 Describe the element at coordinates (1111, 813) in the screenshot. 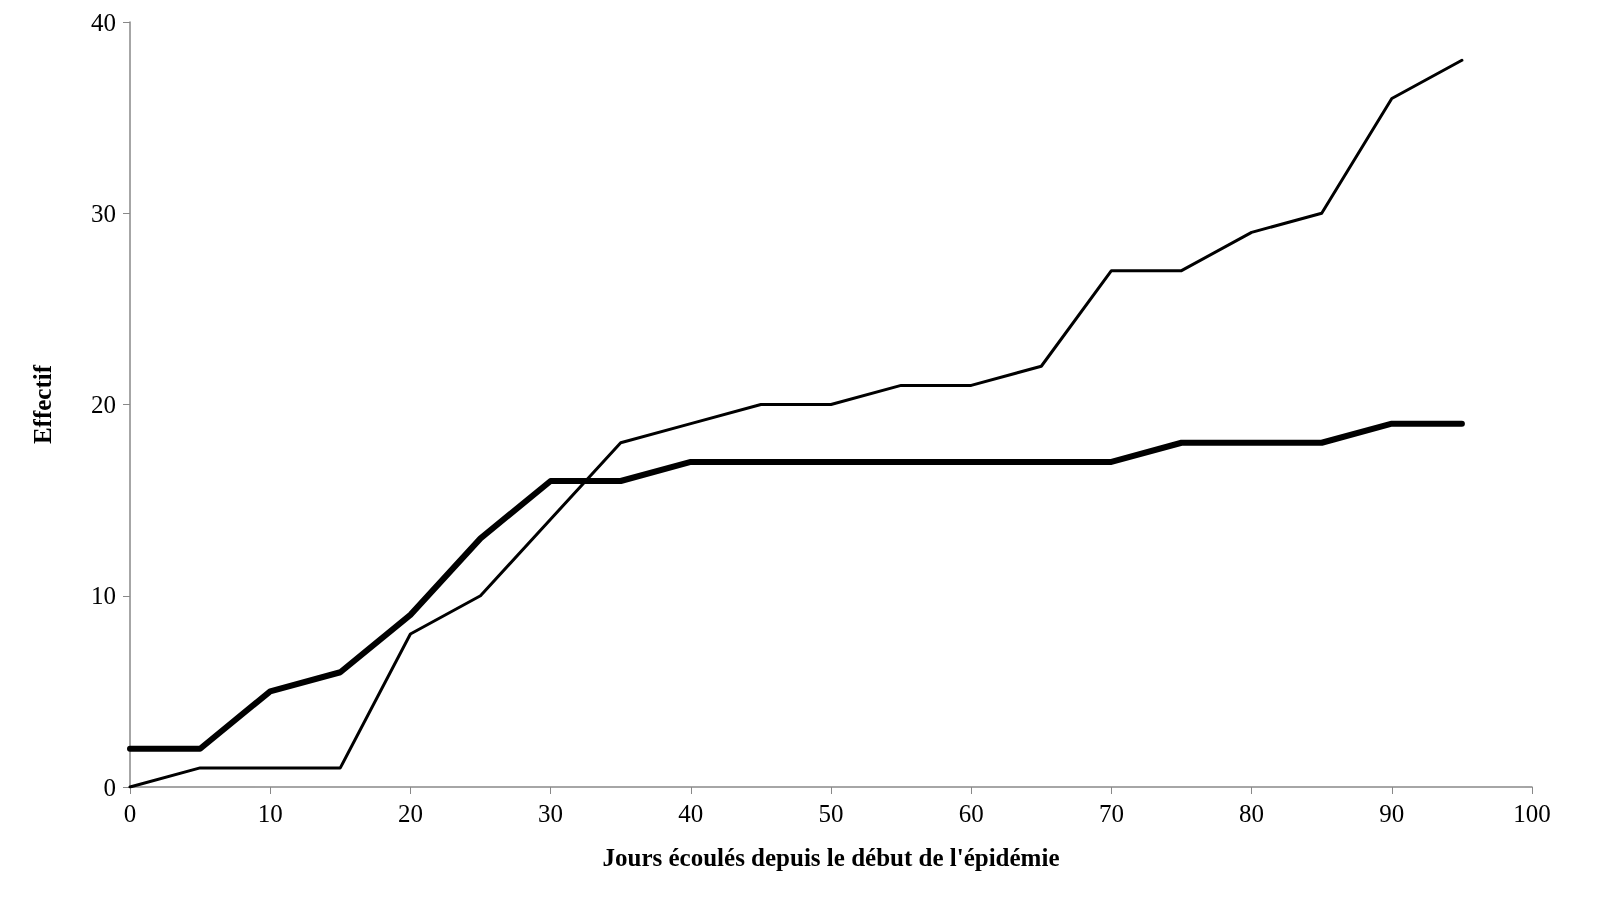

I see `x-tick-label: 70` at that location.